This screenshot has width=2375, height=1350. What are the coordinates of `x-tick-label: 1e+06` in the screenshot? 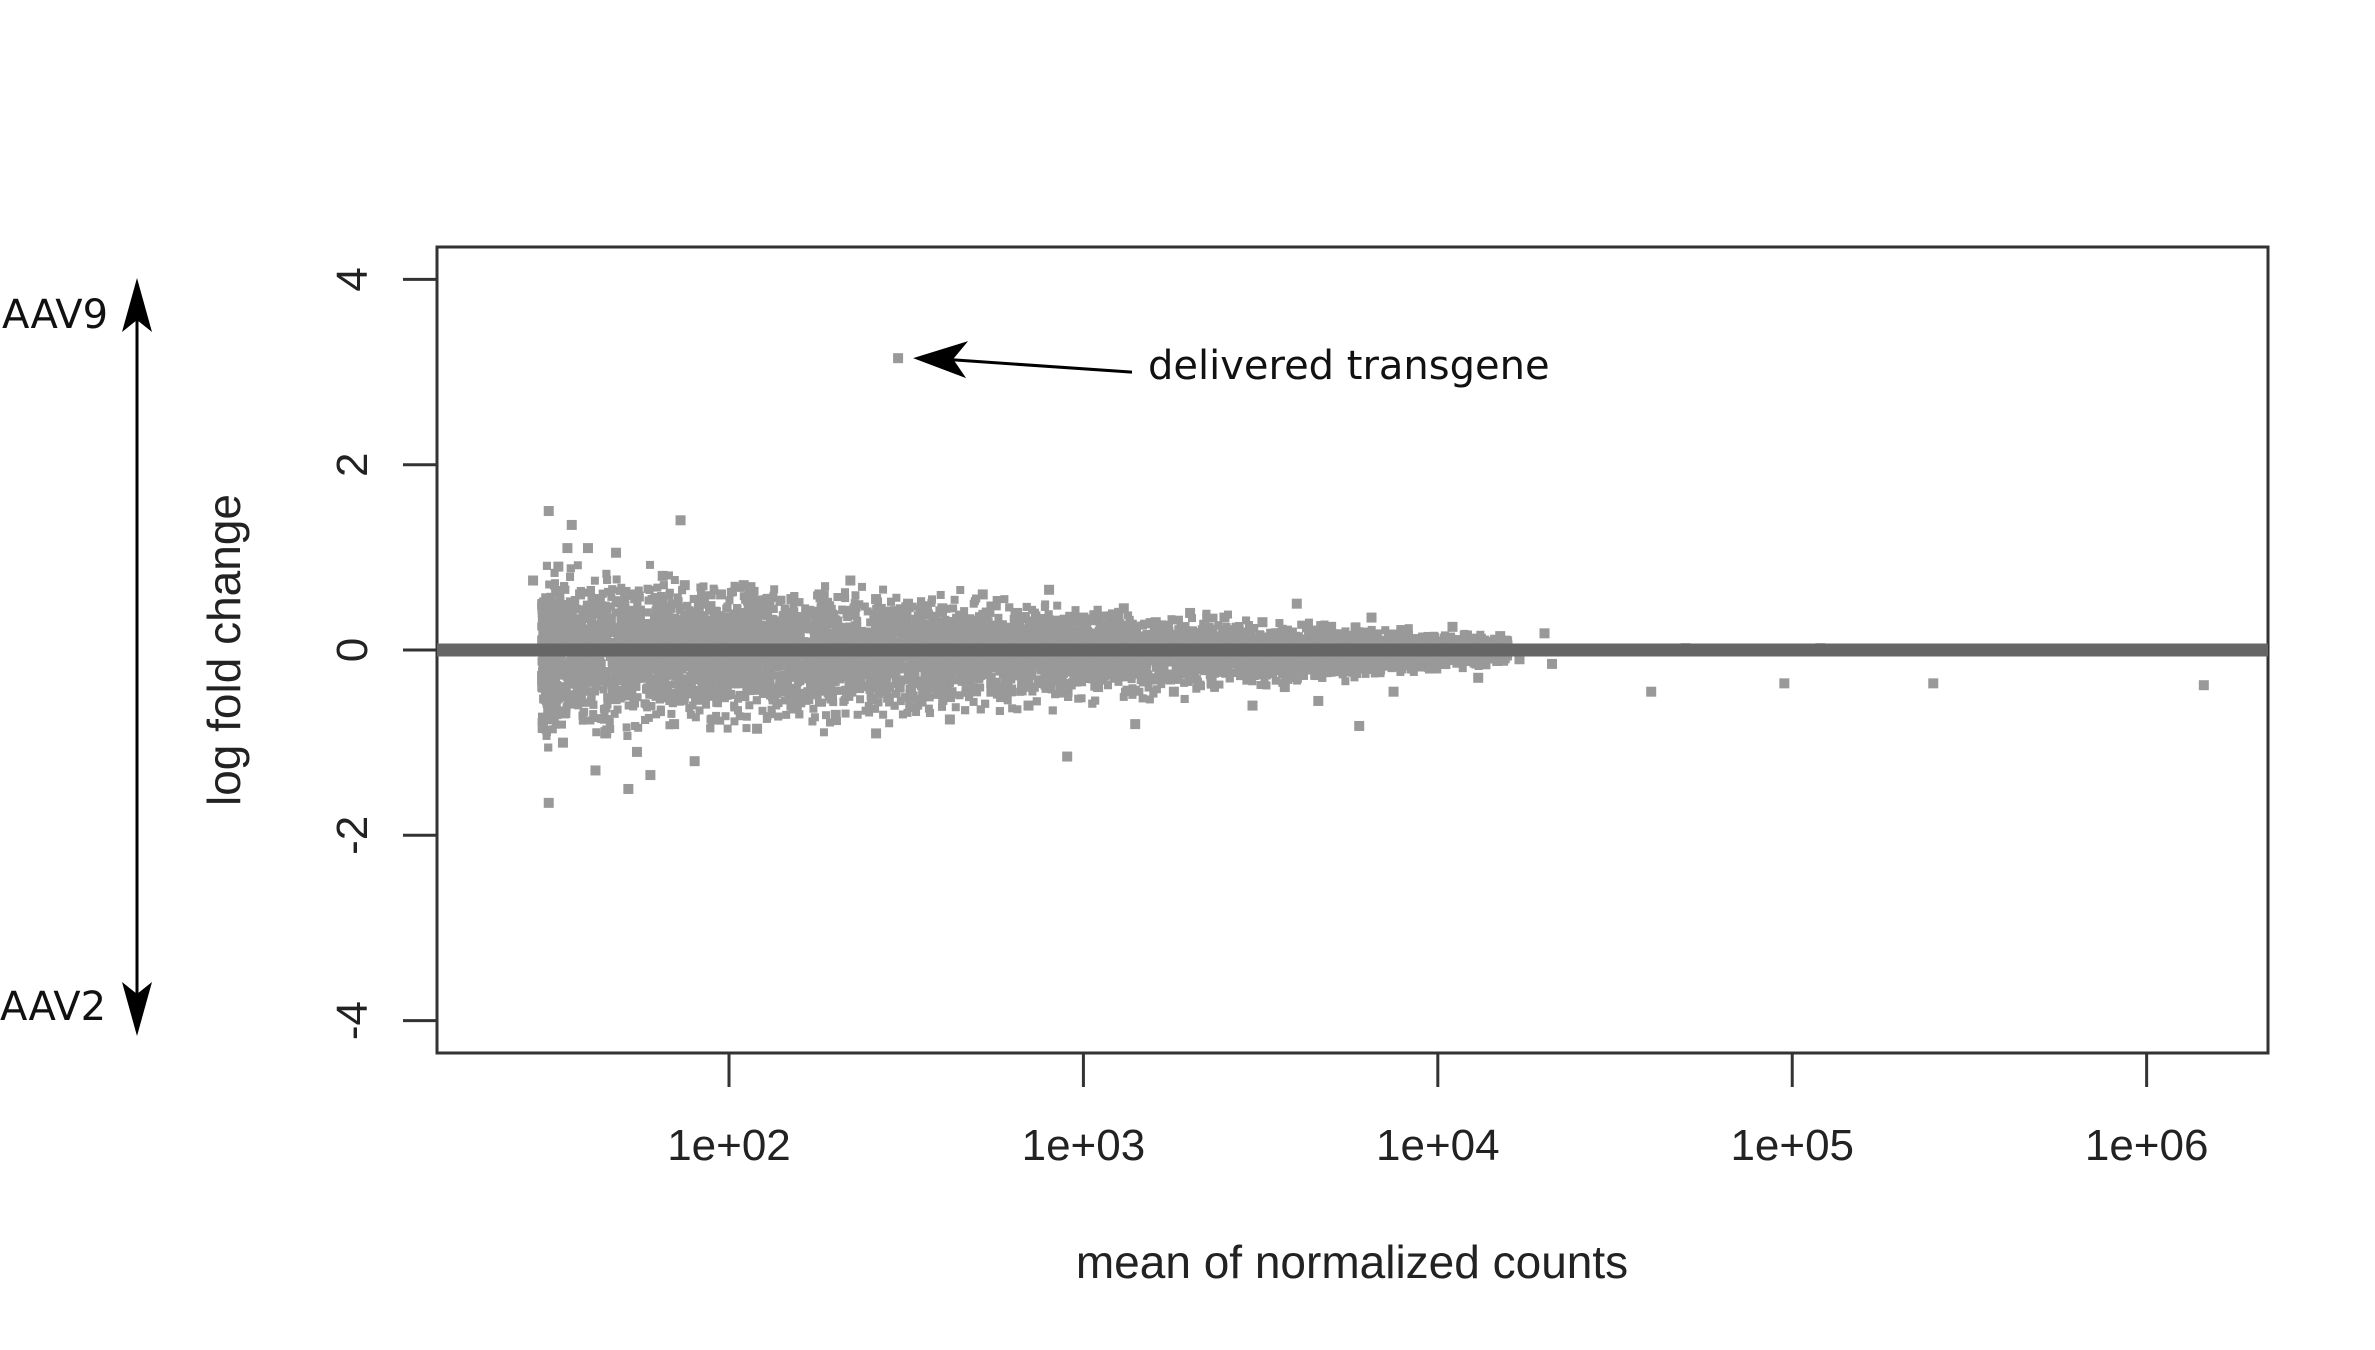 It's located at (2147, 1145).